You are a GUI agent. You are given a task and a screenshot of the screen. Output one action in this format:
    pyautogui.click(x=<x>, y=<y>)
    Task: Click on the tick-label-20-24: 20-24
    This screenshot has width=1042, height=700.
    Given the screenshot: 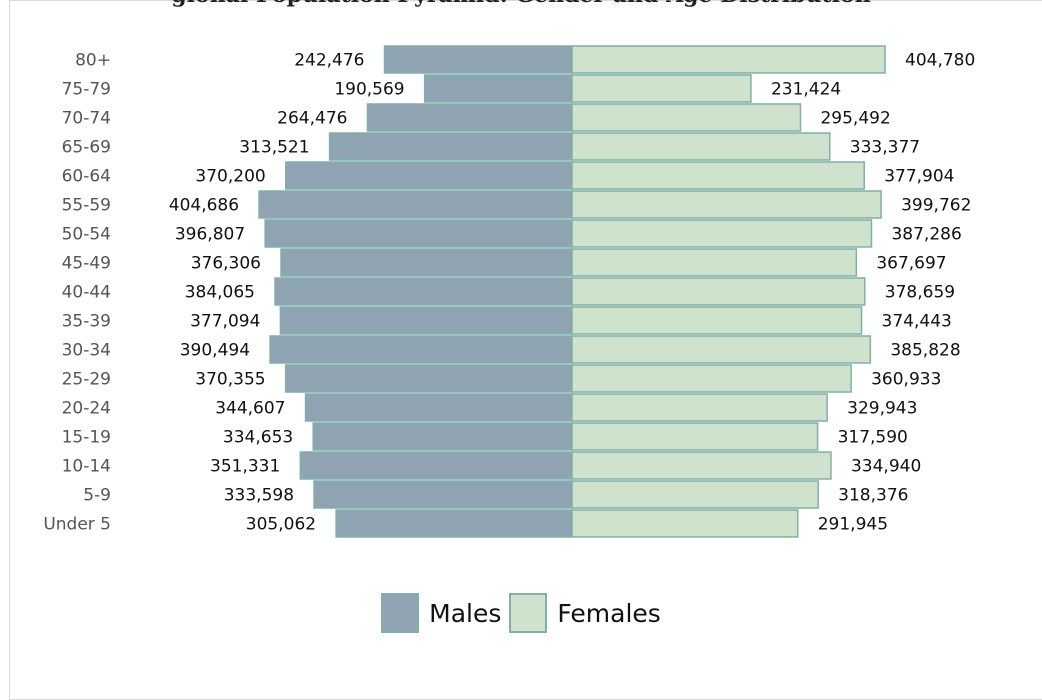 What is the action you would take?
    pyautogui.click(x=86, y=409)
    